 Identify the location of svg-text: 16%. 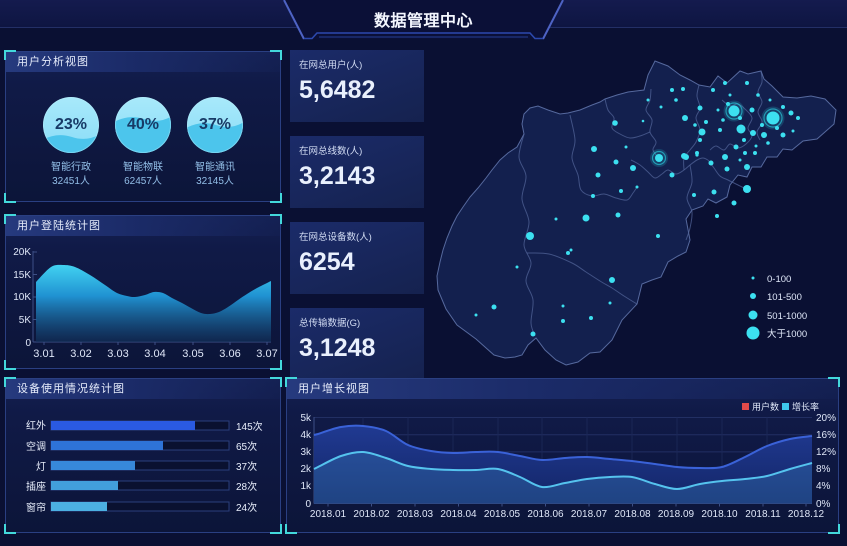
(826, 435).